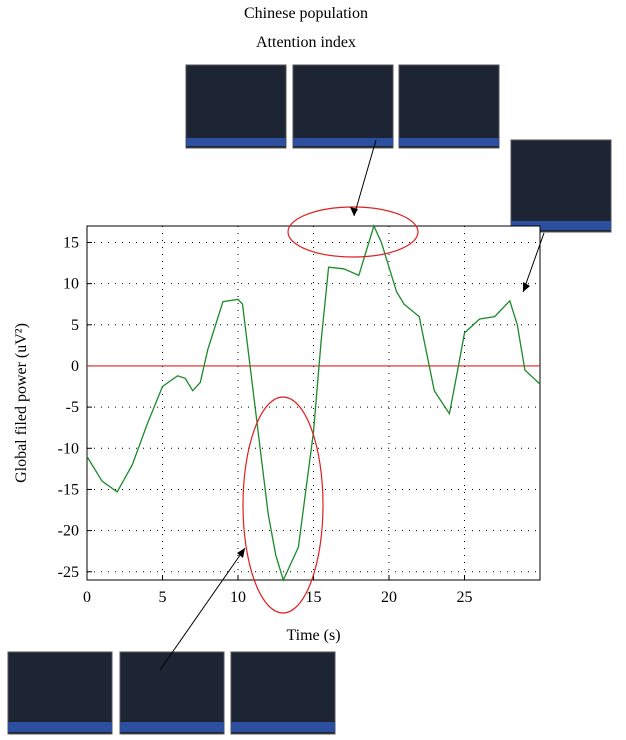 The height and width of the screenshot is (740, 626). What do you see at coordinates (68, 448) in the screenshot?
I see `y-tick-label: -10` at bounding box center [68, 448].